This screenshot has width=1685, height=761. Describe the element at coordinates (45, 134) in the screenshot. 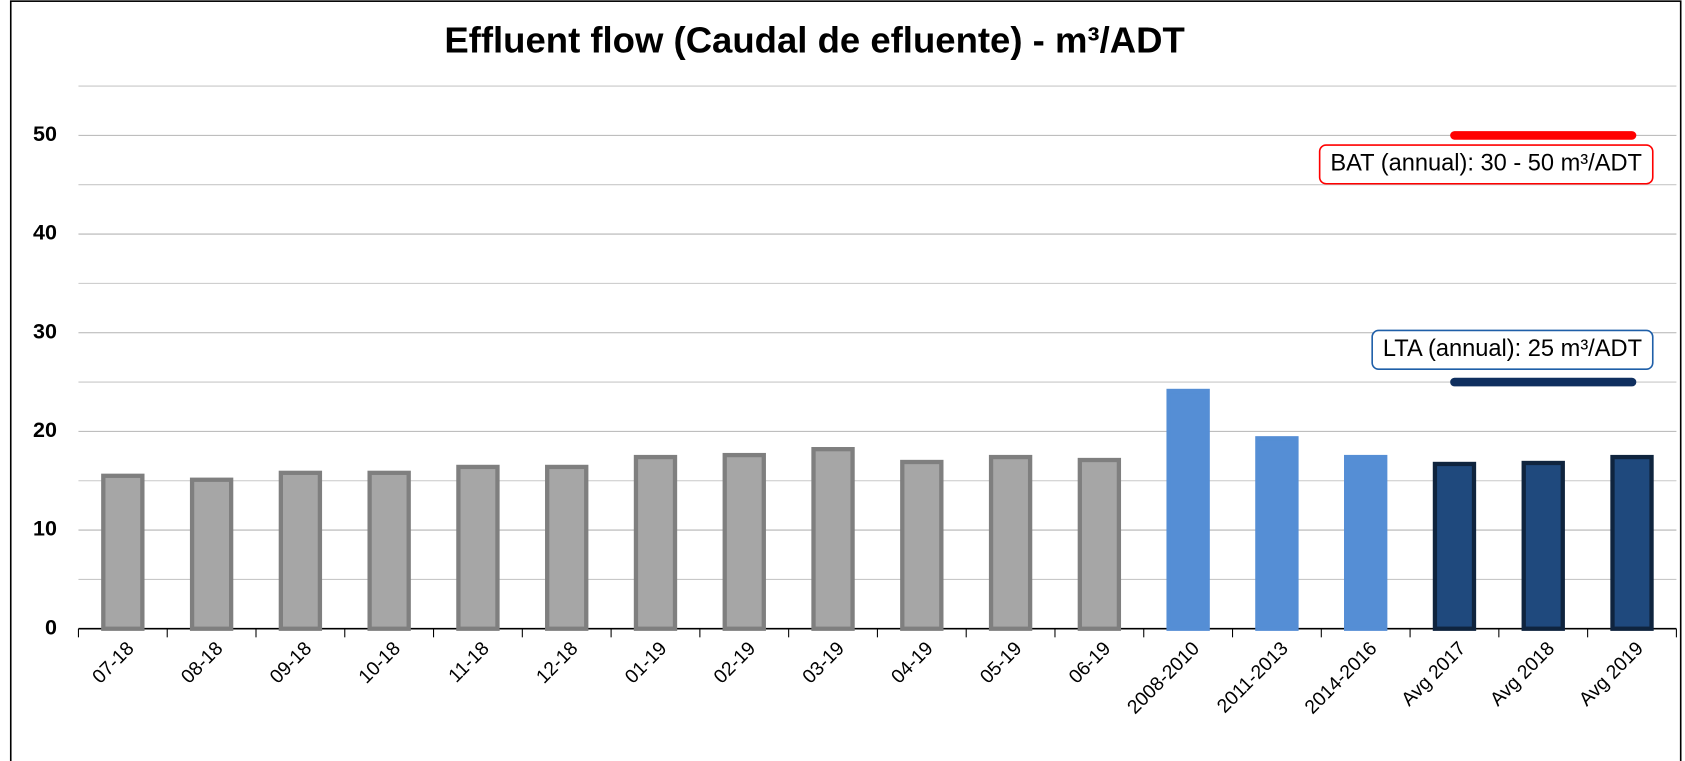

I see `y-tick-label: 50` at that location.